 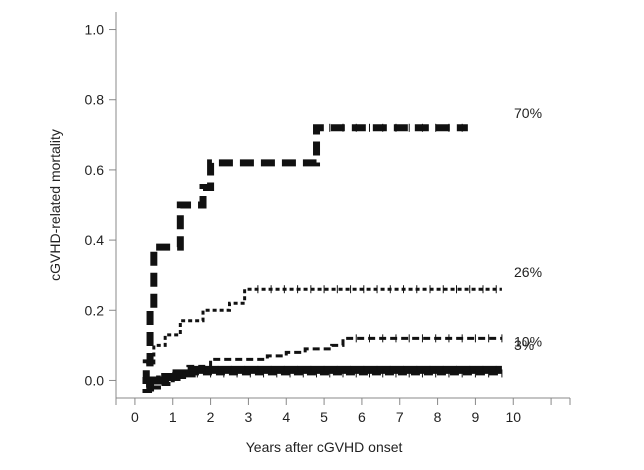 I want to click on x-tick-label-6: 6, so click(x=362, y=417).